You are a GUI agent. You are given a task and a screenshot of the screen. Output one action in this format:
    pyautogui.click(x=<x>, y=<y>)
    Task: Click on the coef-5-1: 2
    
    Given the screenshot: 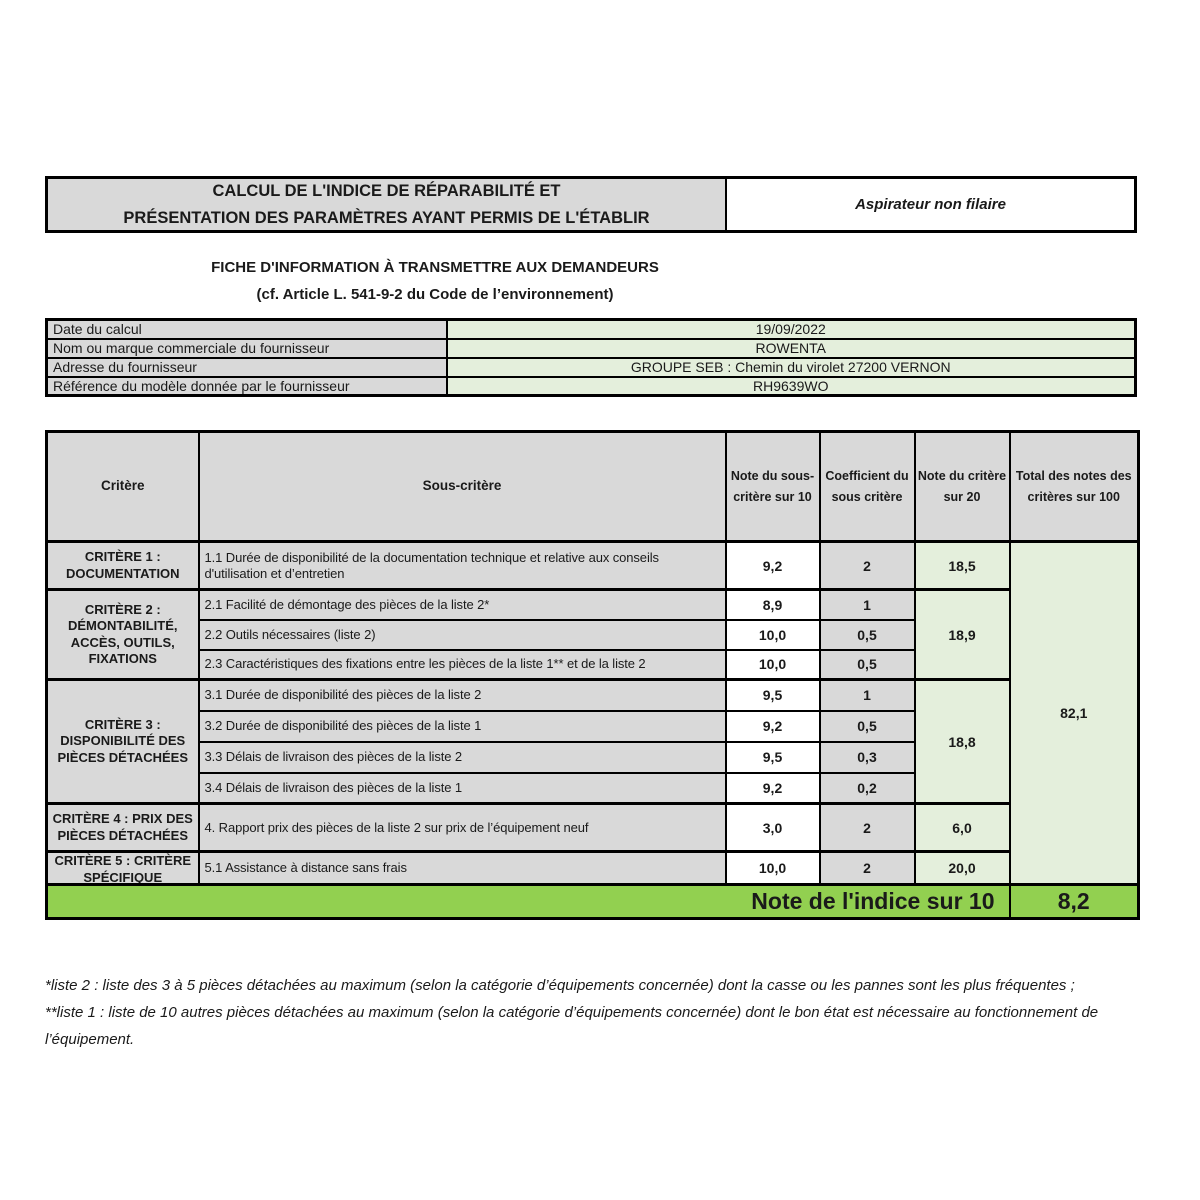 What is the action you would take?
    pyautogui.click(x=867, y=868)
    